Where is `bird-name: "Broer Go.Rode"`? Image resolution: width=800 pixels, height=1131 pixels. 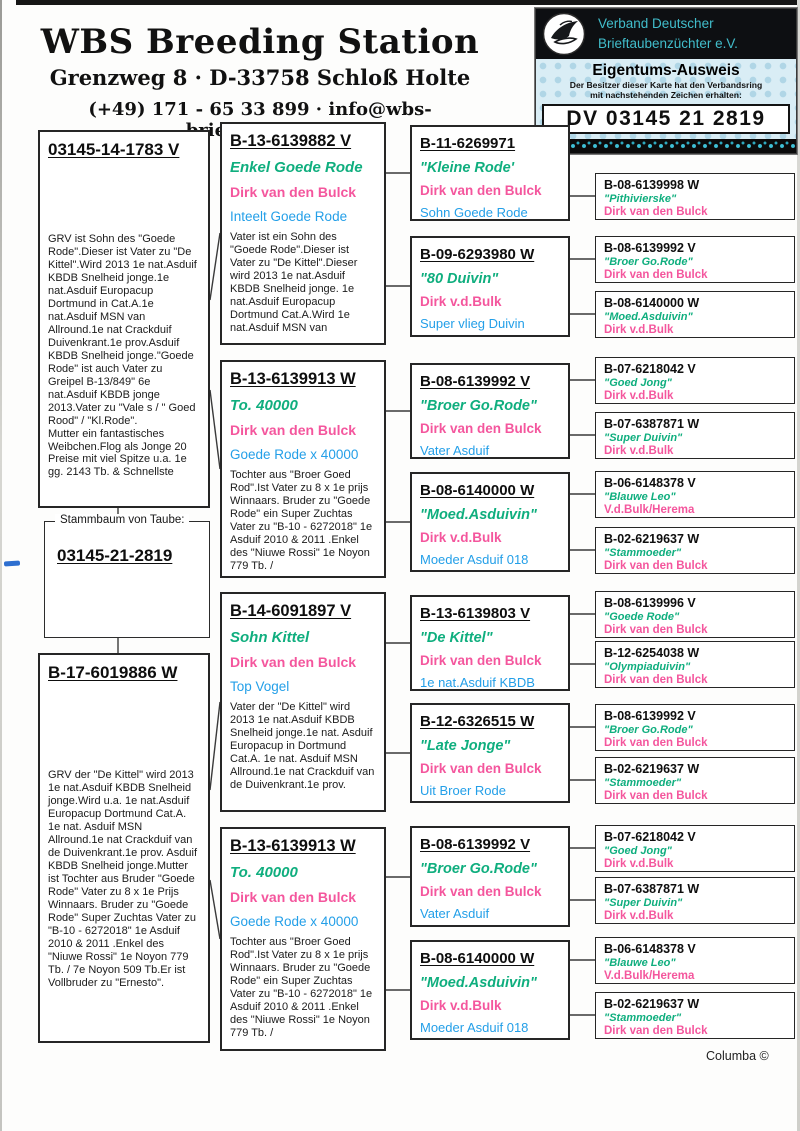 bird-name: "Broer Go.Rode" is located at coordinates (648, 730).